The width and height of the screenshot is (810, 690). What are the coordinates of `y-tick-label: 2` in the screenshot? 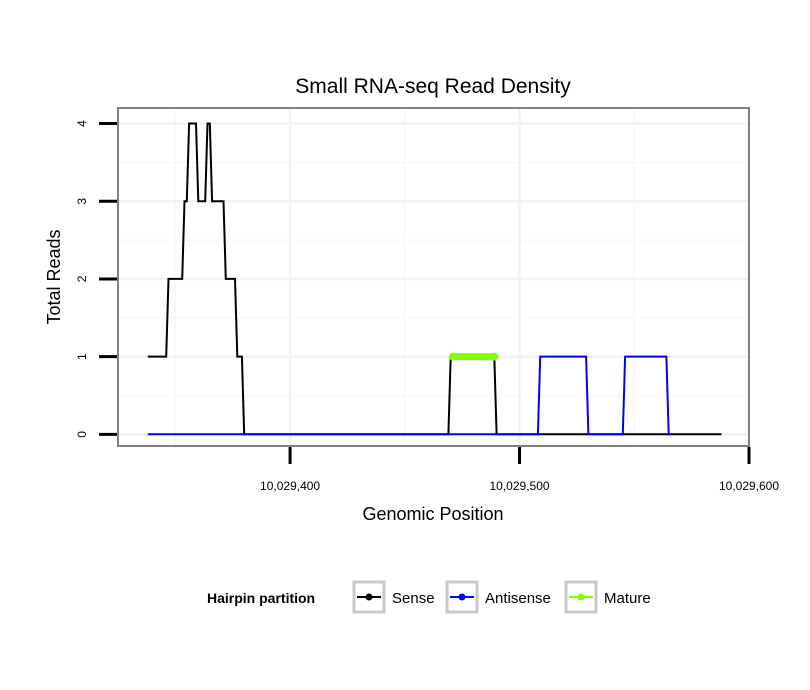 It's located at (82, 278).